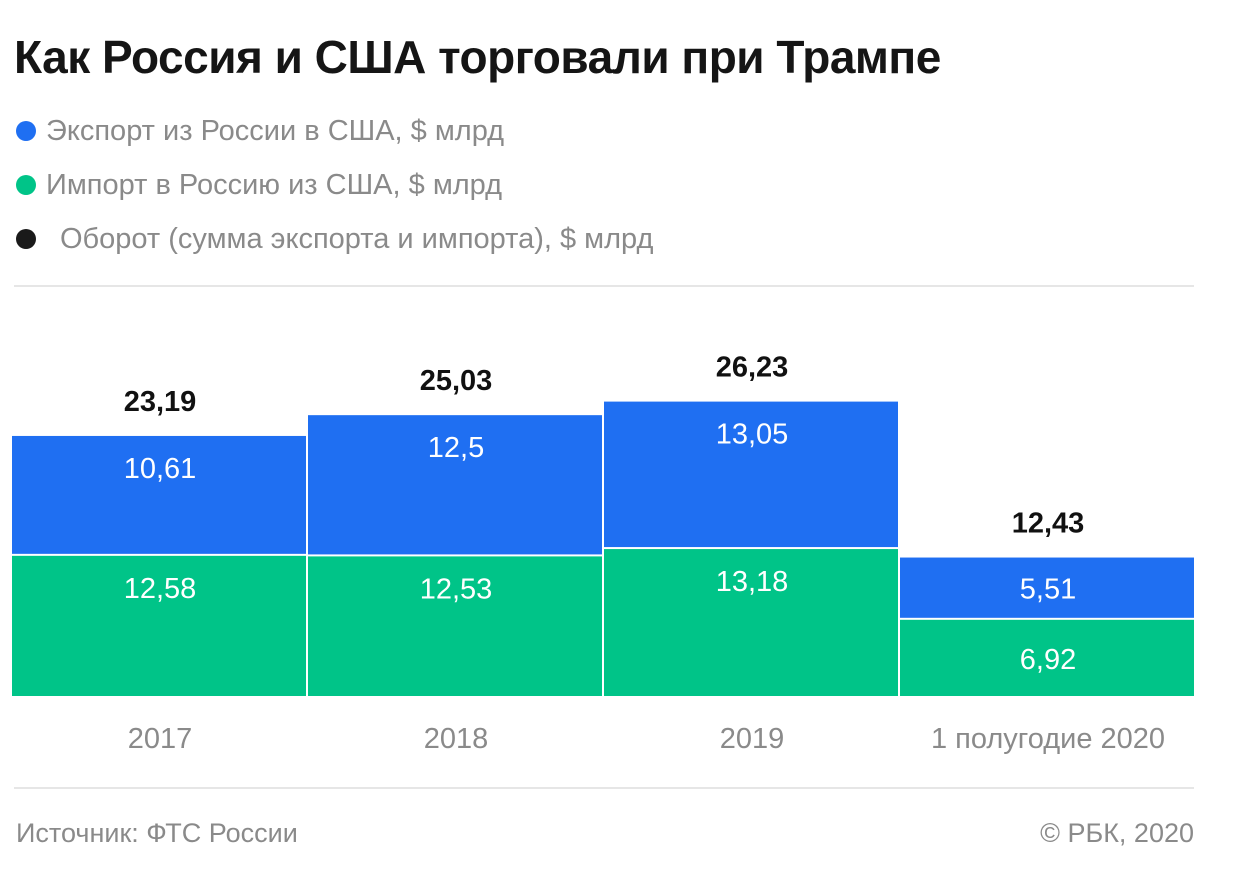 This screenshot has width=1240, height=888. Describe the element at coordinates (274, 184) in the screenshot. I see `legend-label-import: Импорт в Россию из США, $ млрд` at that location.